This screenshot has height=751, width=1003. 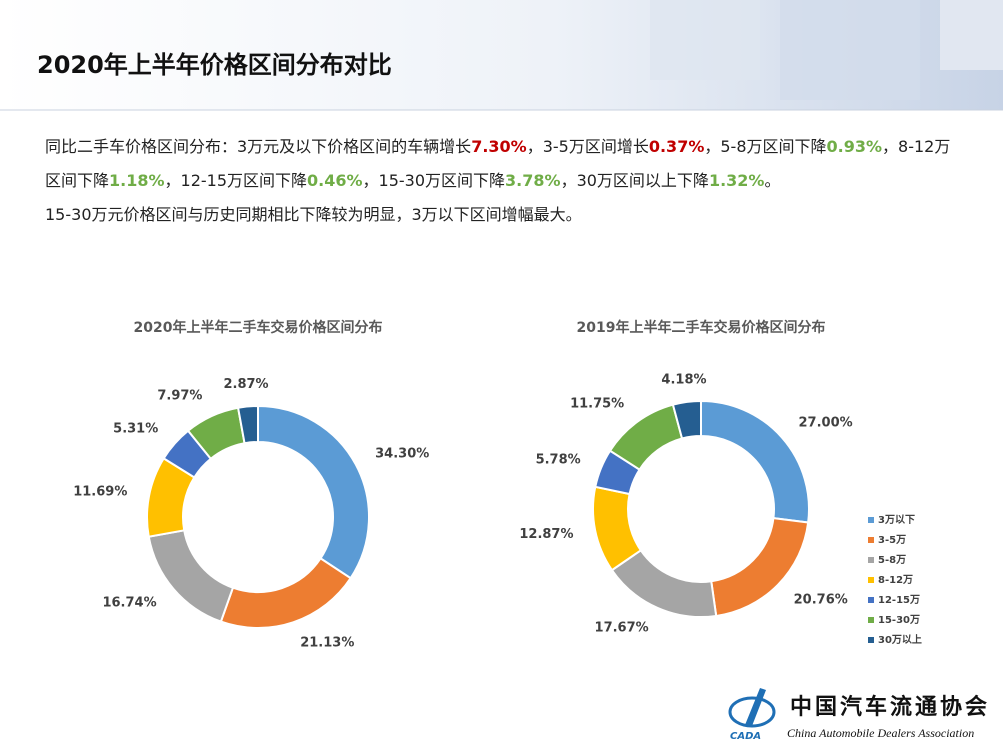 I want to click on logo-mark, so click(x=755, y=707).